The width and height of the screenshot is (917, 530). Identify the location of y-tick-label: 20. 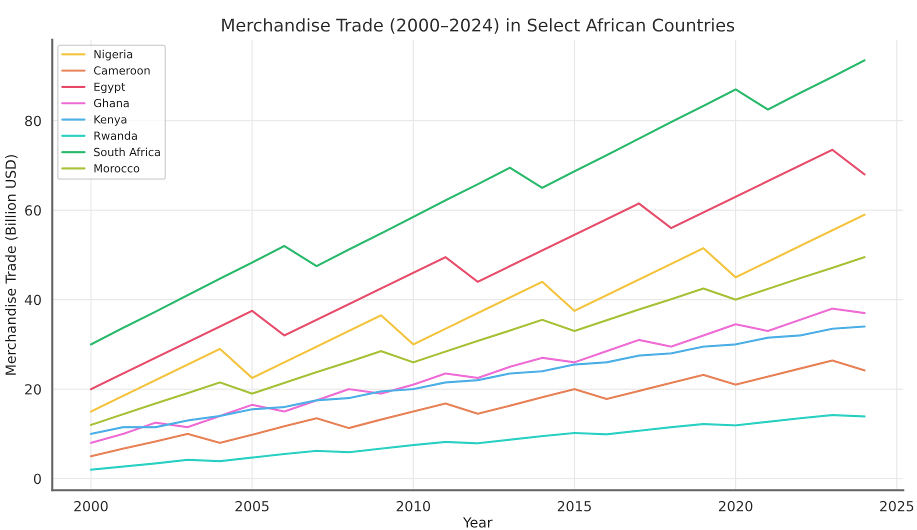
(33, 389).